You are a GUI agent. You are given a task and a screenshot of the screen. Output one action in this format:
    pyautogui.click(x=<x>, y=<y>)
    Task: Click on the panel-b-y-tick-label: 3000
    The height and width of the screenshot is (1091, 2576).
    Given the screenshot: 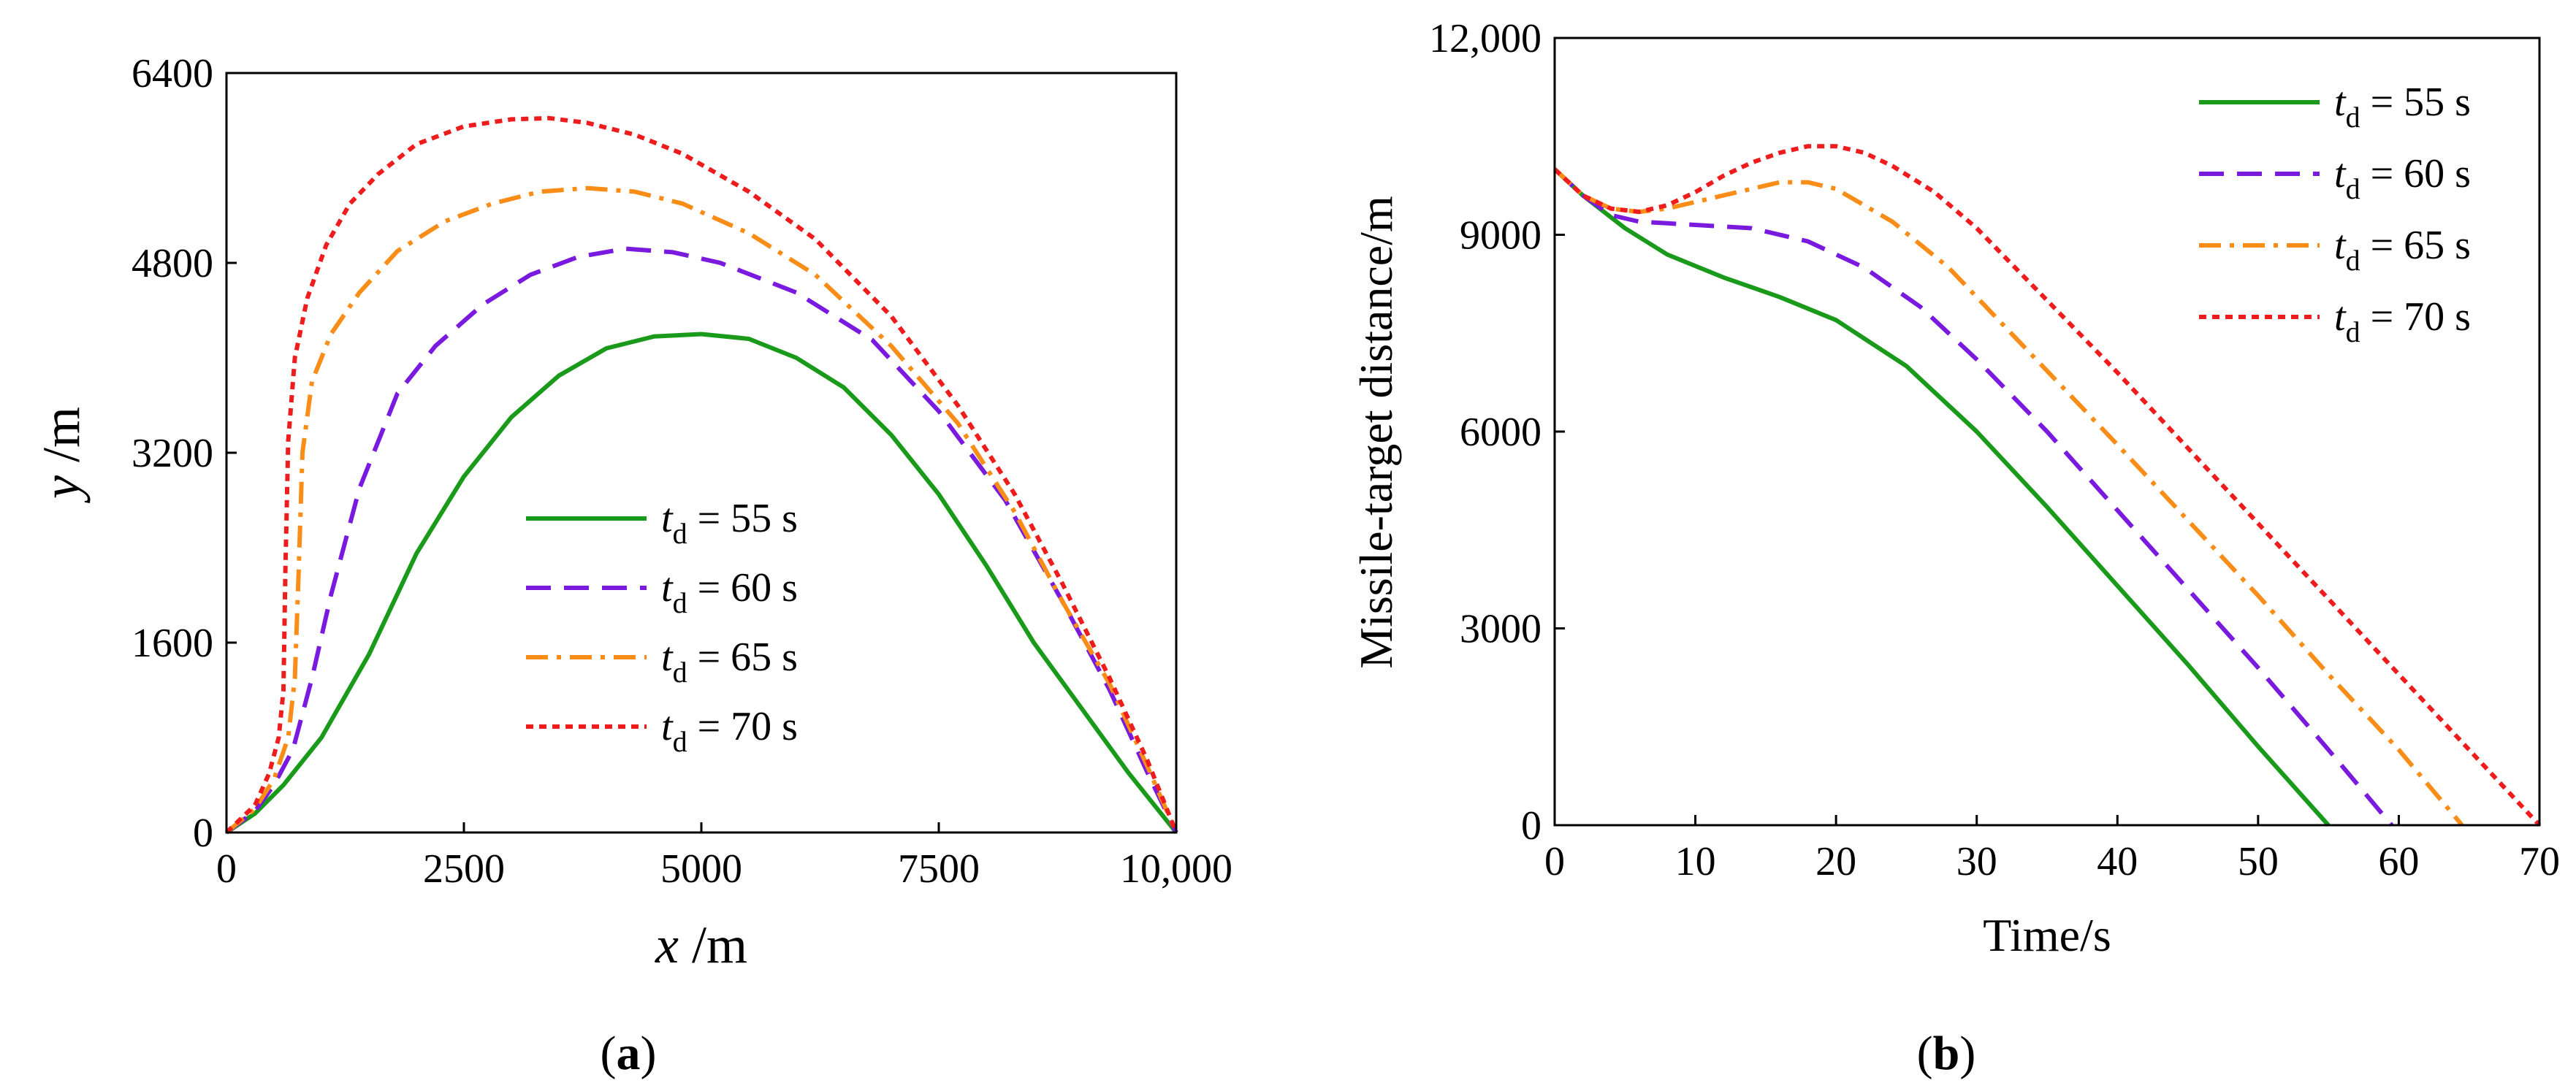 What is the action you would take?
    pyautogui.click(x=1501, y=629)
    